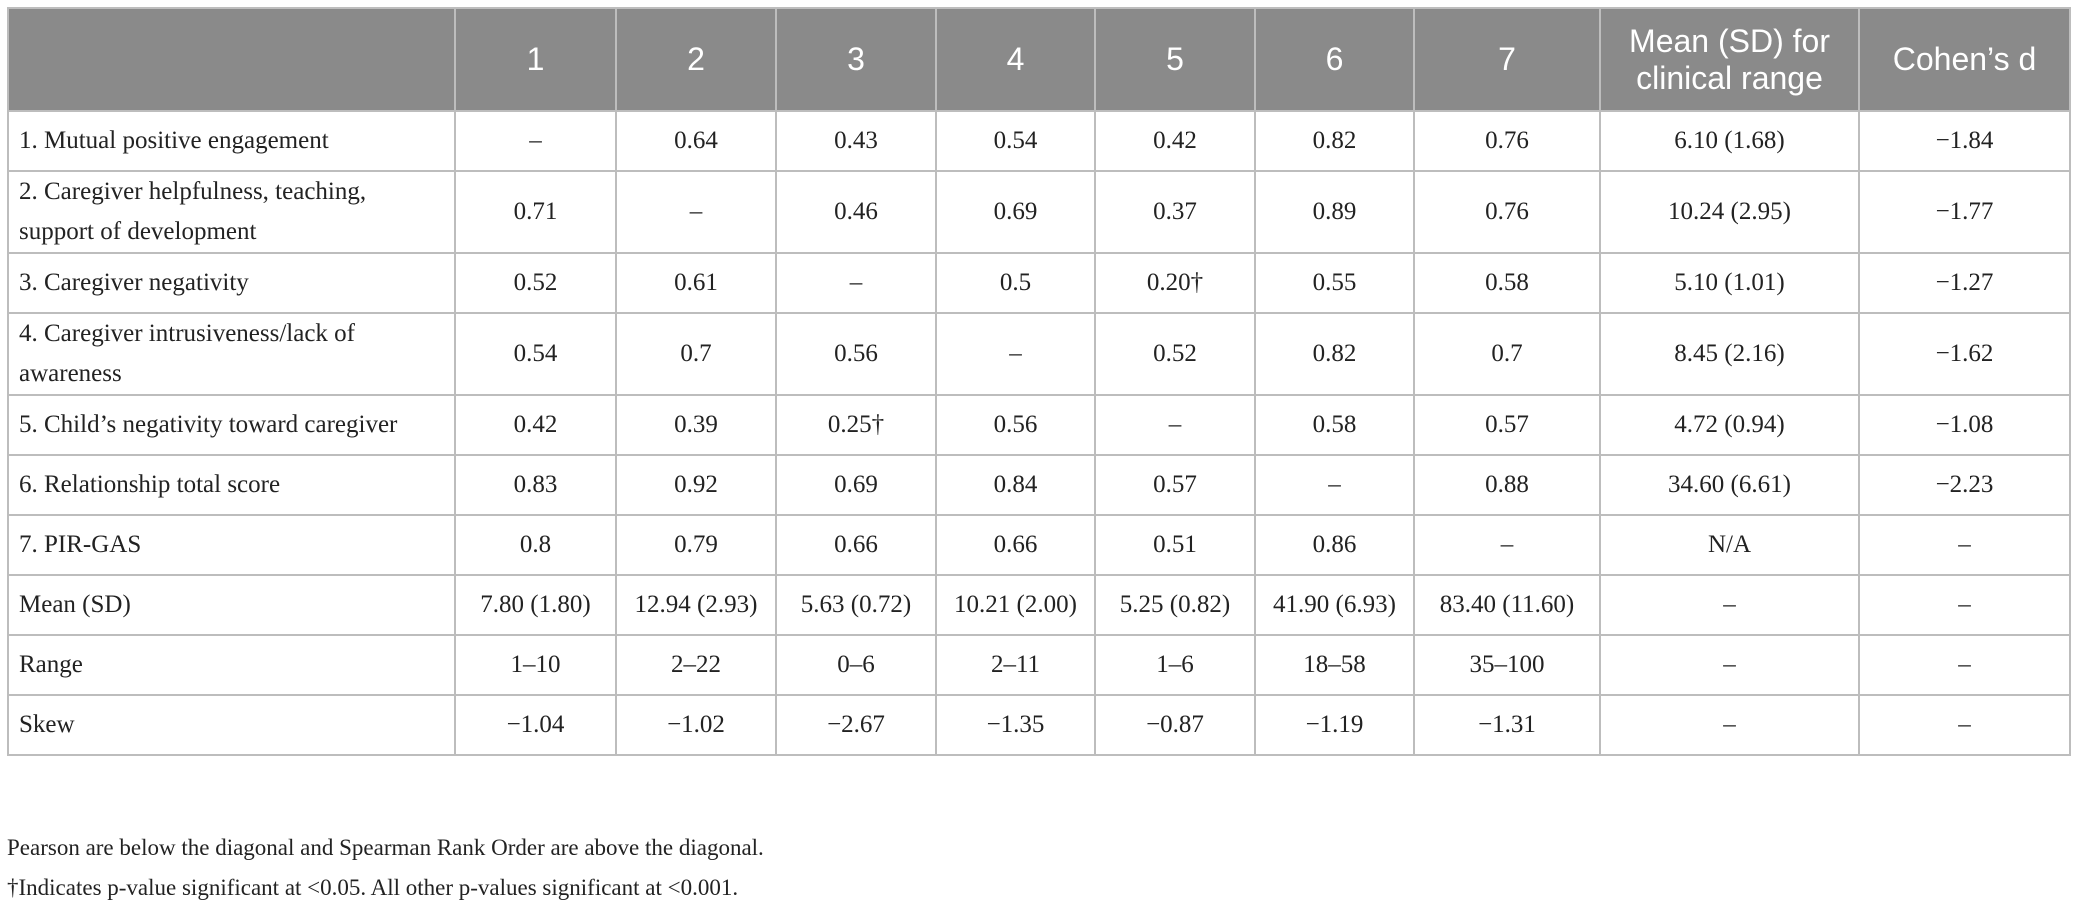  I want to click on cell: 0.69, so click(1015, 212).